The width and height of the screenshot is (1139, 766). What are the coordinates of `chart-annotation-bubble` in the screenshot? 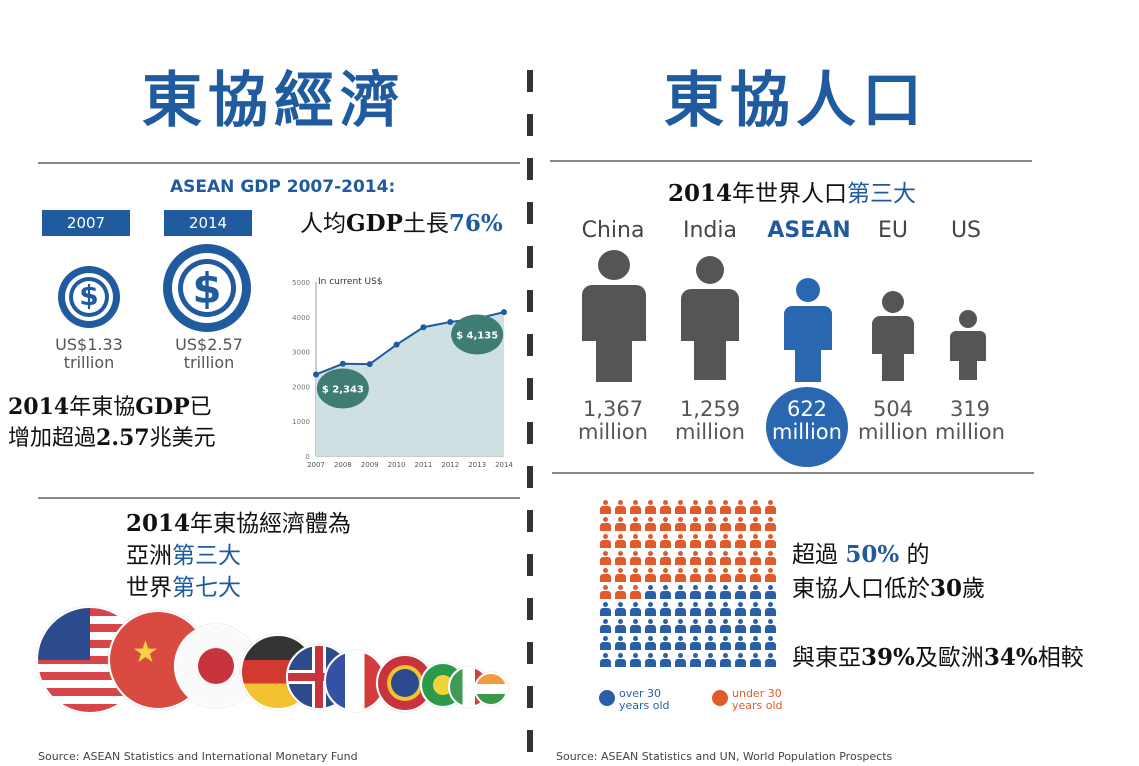 It's located at (477, 334).